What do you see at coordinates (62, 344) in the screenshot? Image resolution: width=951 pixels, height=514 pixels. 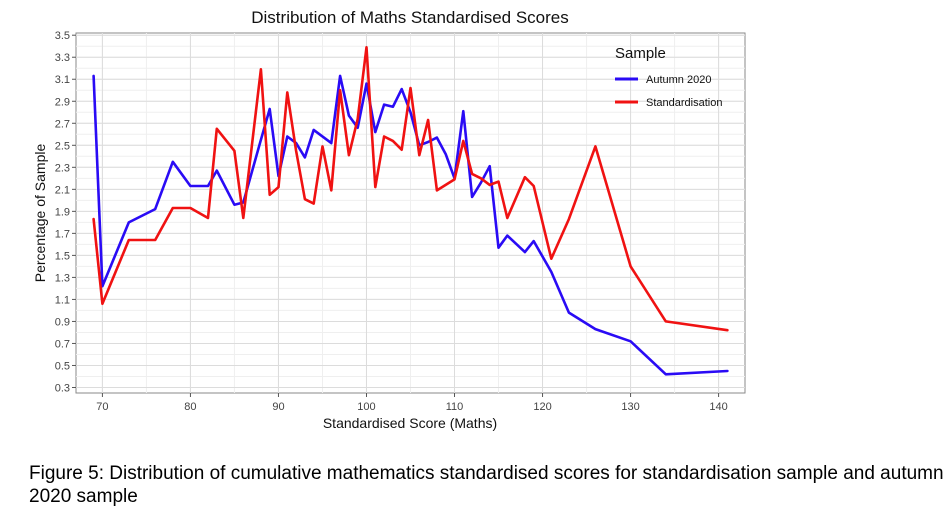 I see `y-tick-label: 0.7` at bounding box center [62, 344].